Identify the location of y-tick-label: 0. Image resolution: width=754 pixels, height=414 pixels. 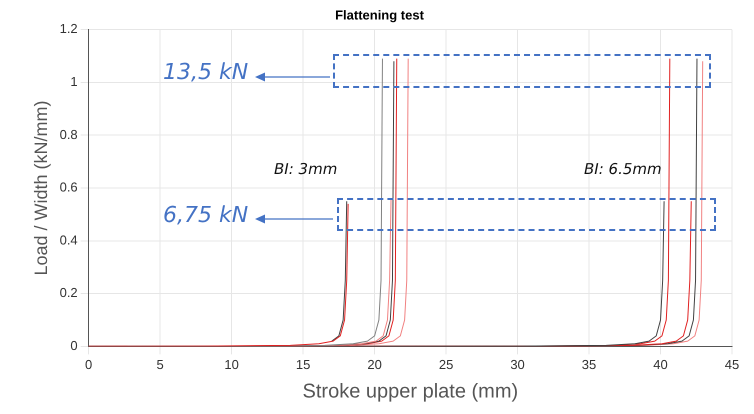
(74, 345).